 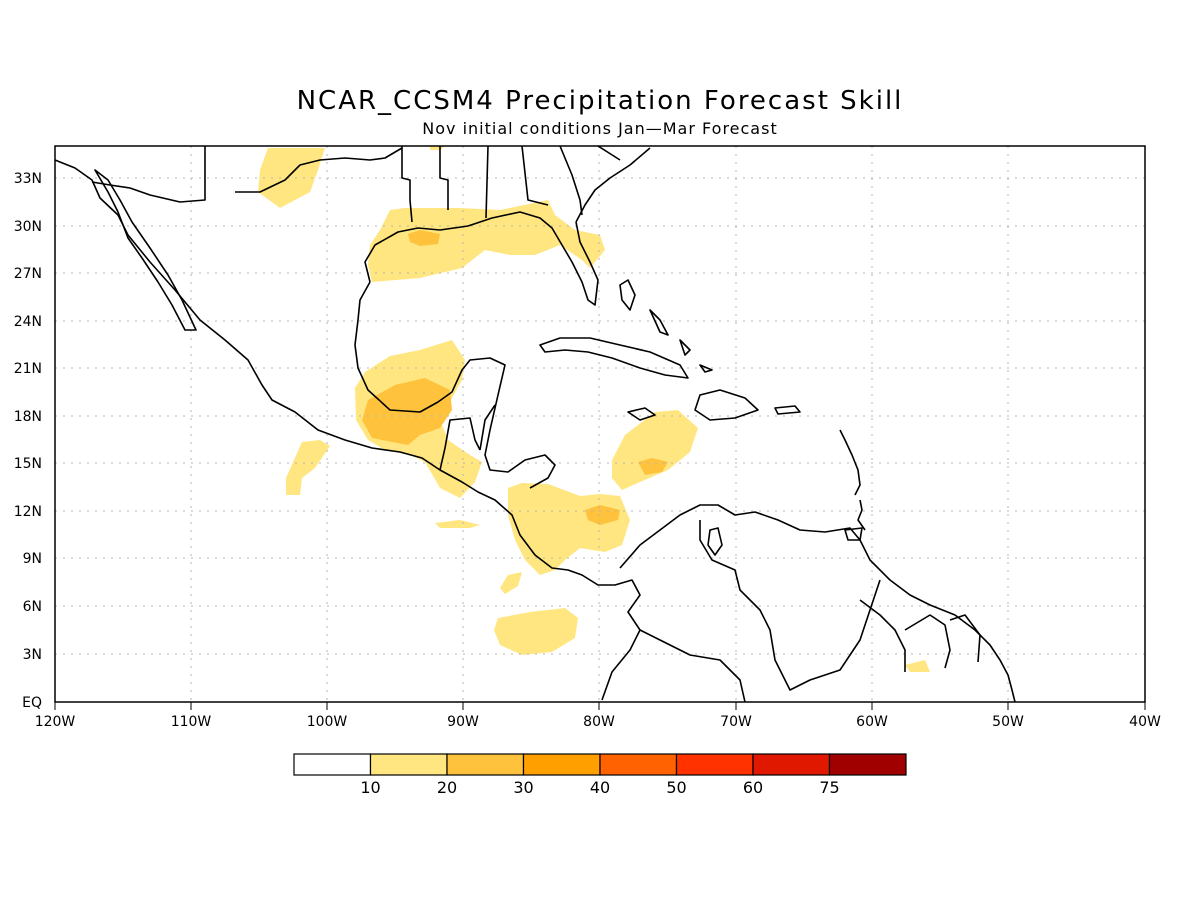 I want to click on colorbar-label: 30, so click(x=523, y=787).